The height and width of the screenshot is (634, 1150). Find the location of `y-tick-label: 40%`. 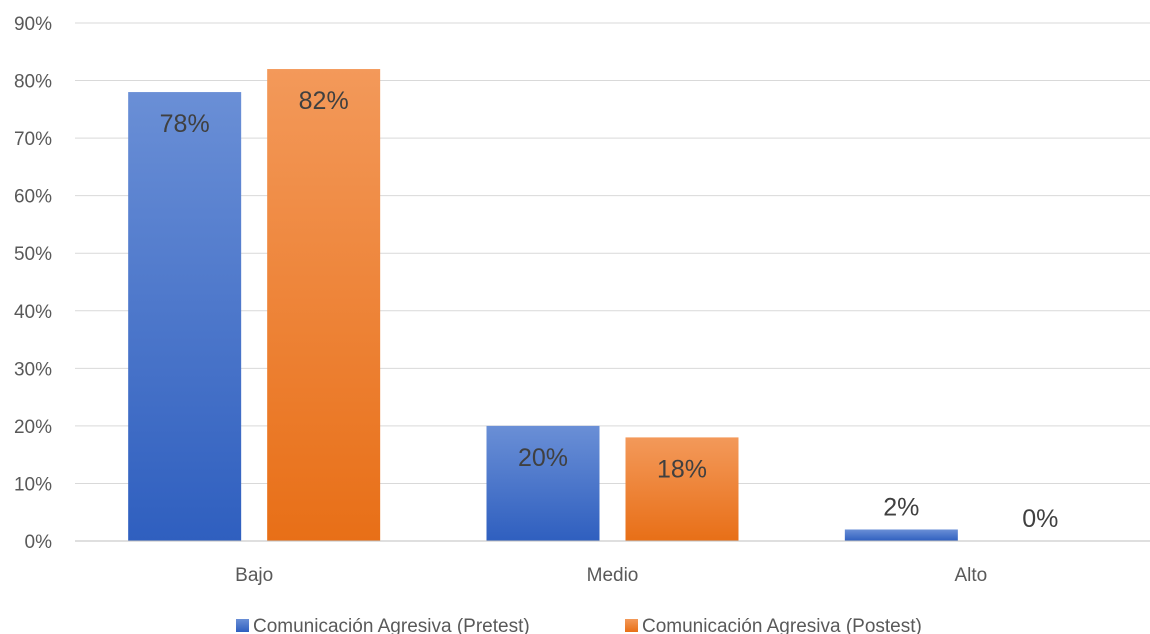

y-tick-label: 40% is located at coordinates (33, 312).